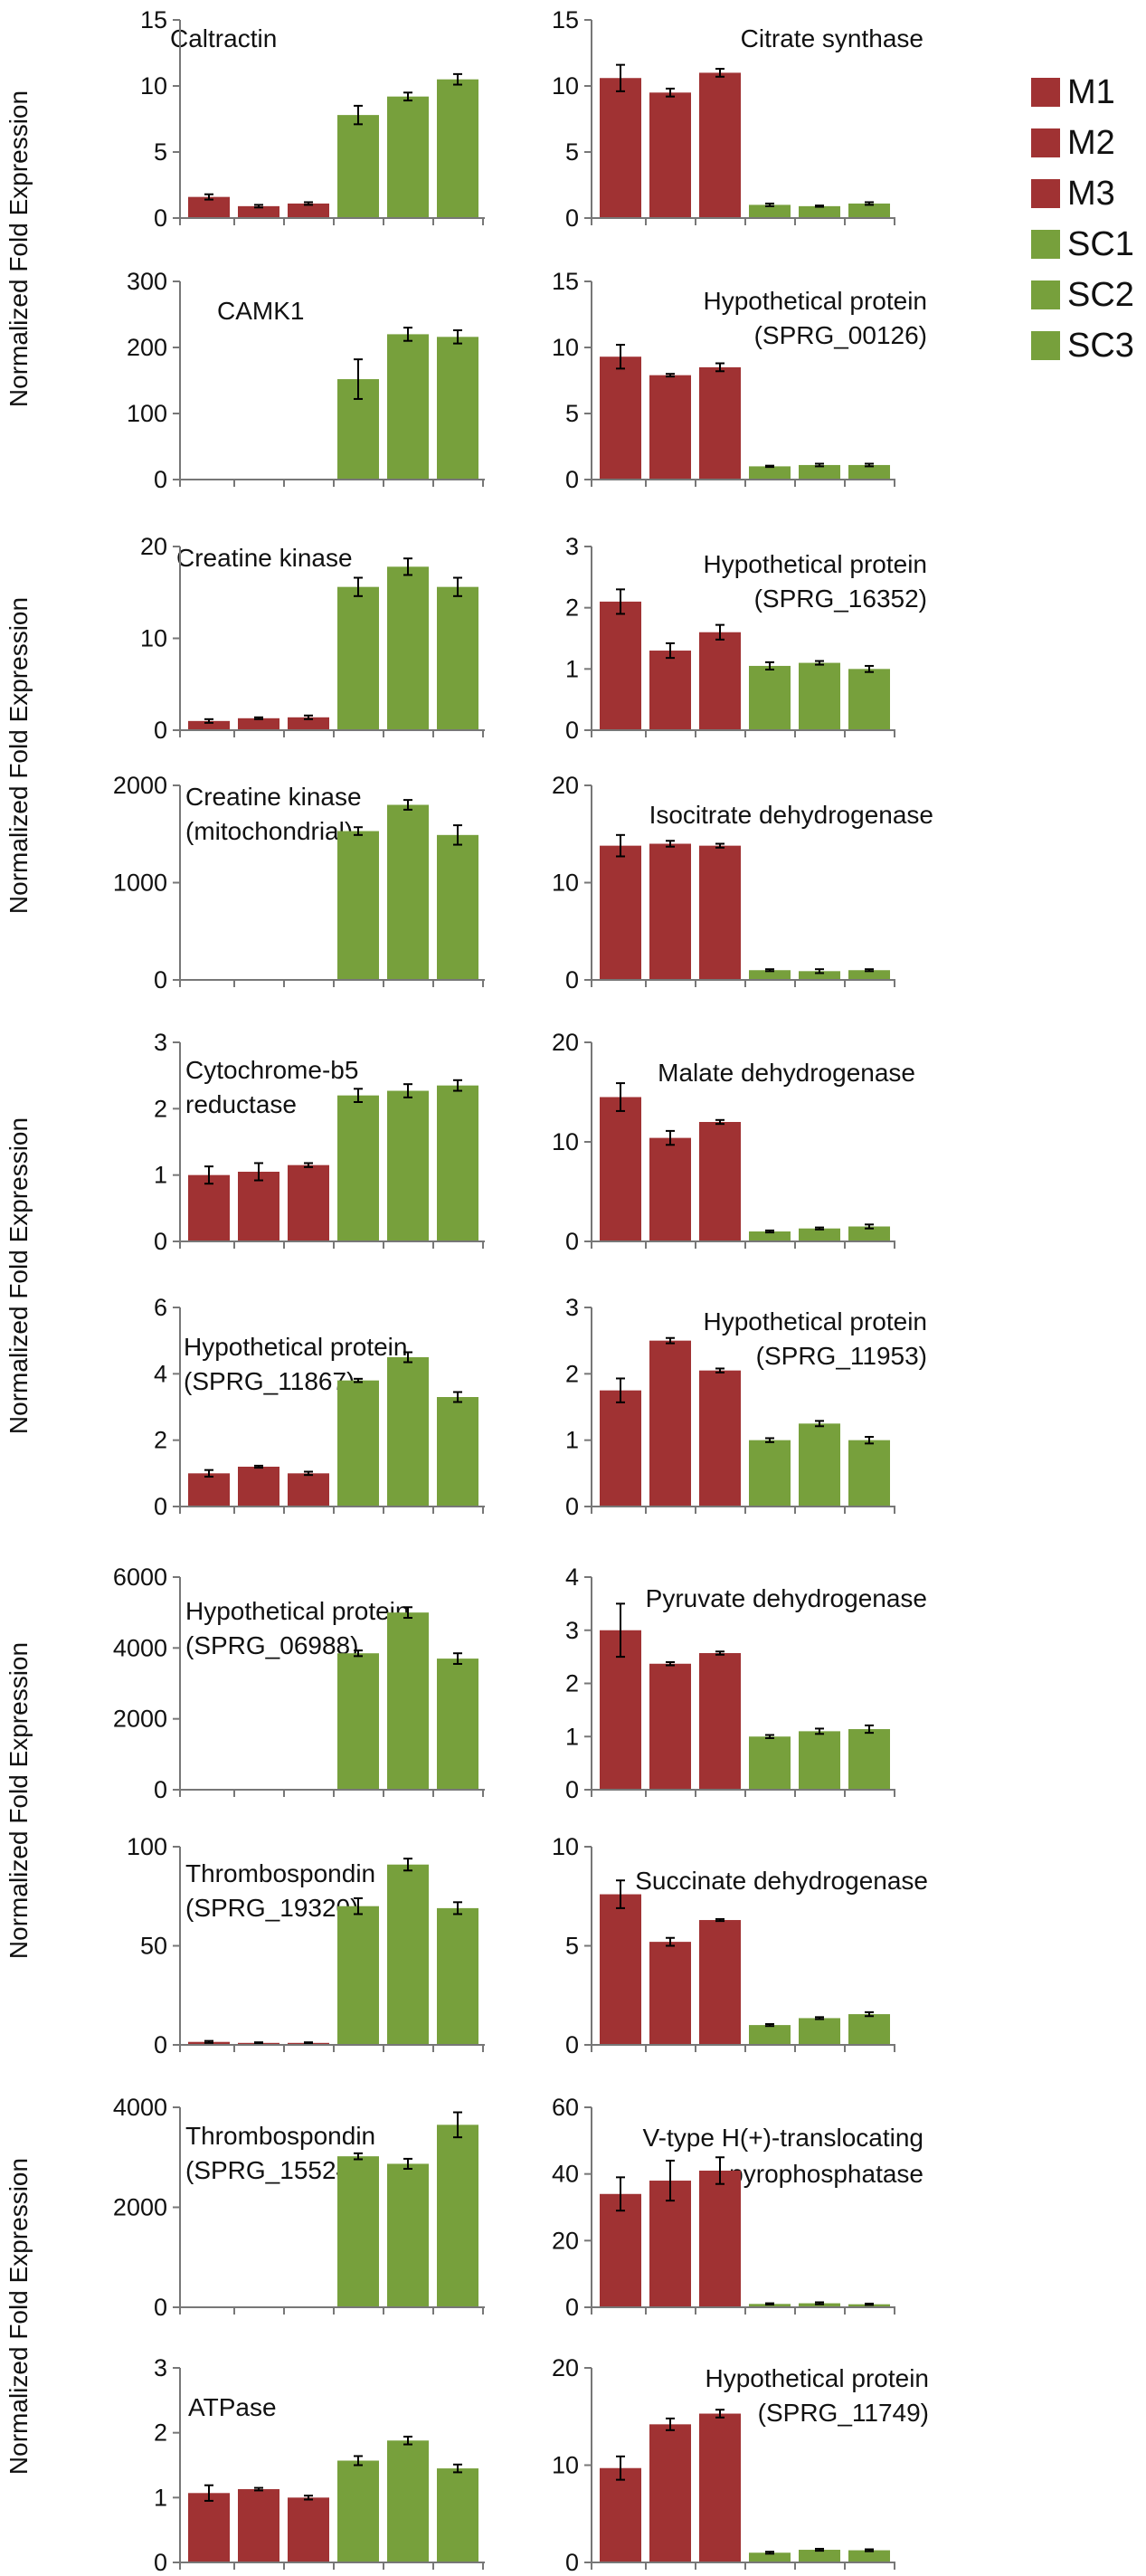 This screenshot has height=2576, width=1146. What do you see at coordinates (740, 1946) in the screenshot?
I see `chart-panel: Succinate dehydrogenase 0 5 10` at bounding box center [740, 1946].